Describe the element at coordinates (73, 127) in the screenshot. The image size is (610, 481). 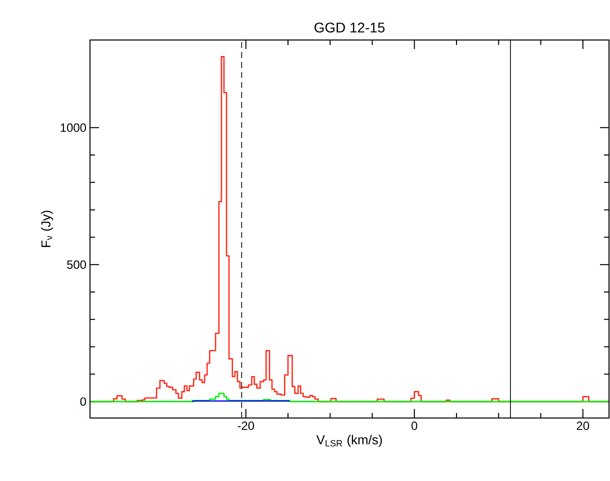
I see `y-tick-label: 1000` at that location.